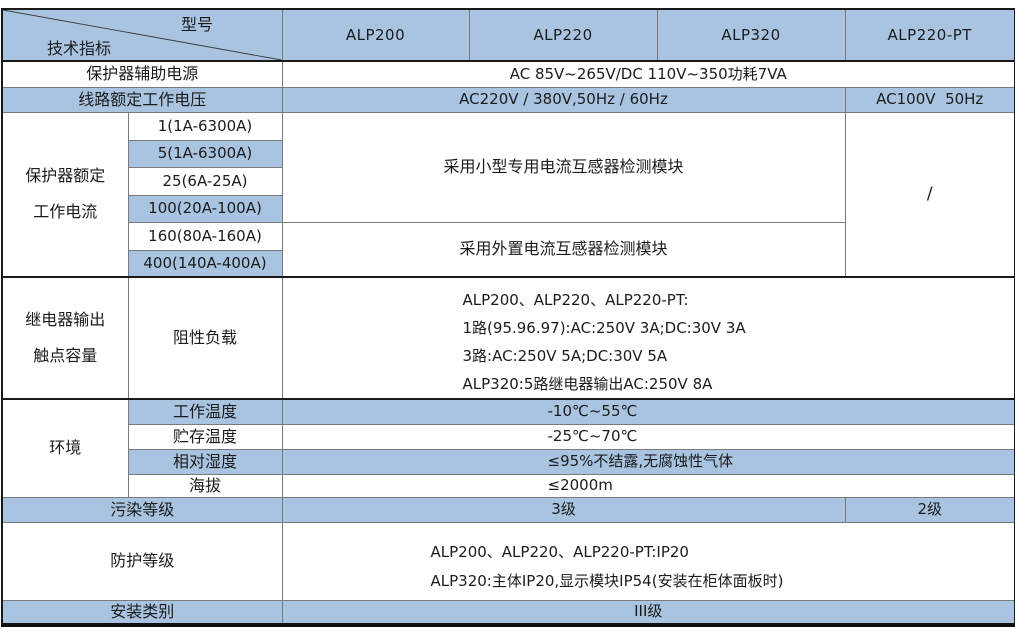 Image resolution: width=1015 pixels, height=639 pixels. What do you see at coordinates (205, 153) in the screenshot?
I see `current-range-2: 5(1A-6300A)` at bounding box center [205, 153].